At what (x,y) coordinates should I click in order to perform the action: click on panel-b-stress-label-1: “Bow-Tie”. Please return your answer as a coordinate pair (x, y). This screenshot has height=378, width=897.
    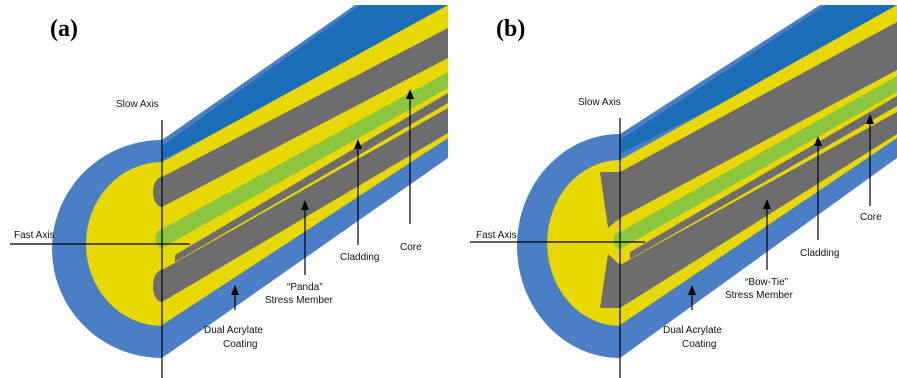
    Looking at the image, I should click on (766, 282).